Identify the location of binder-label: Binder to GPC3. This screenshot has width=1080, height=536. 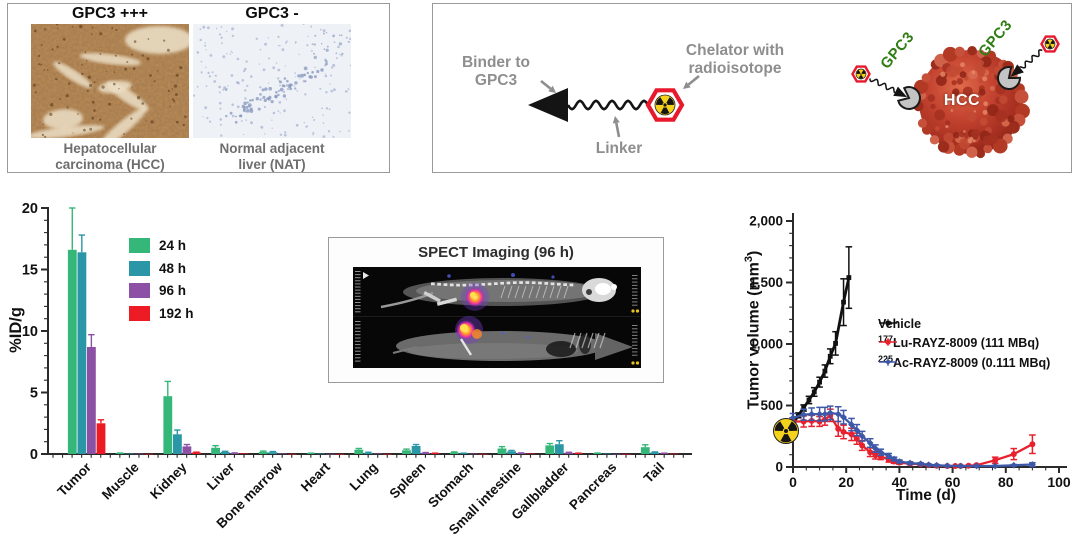
(496, 72).